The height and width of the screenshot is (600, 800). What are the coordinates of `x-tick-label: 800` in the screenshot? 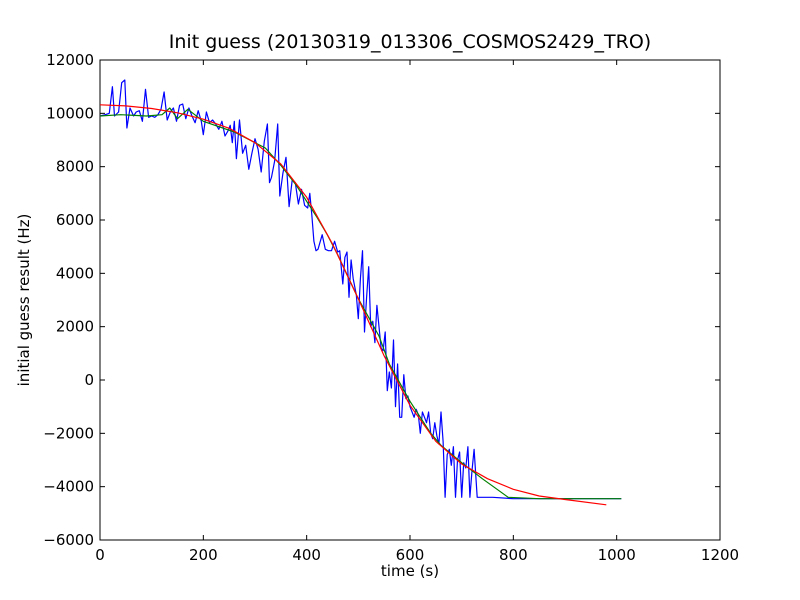 It's located at (513, 555).